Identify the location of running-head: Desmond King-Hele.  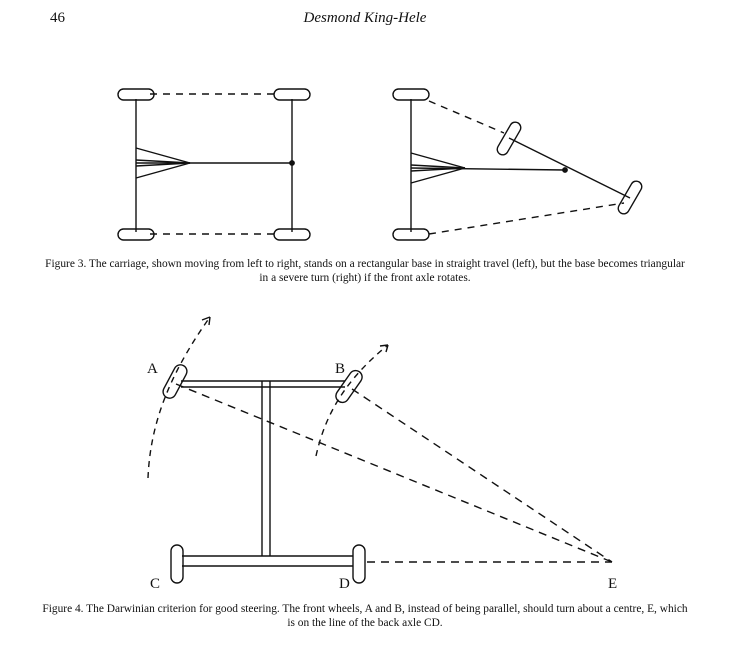
(365, 18).